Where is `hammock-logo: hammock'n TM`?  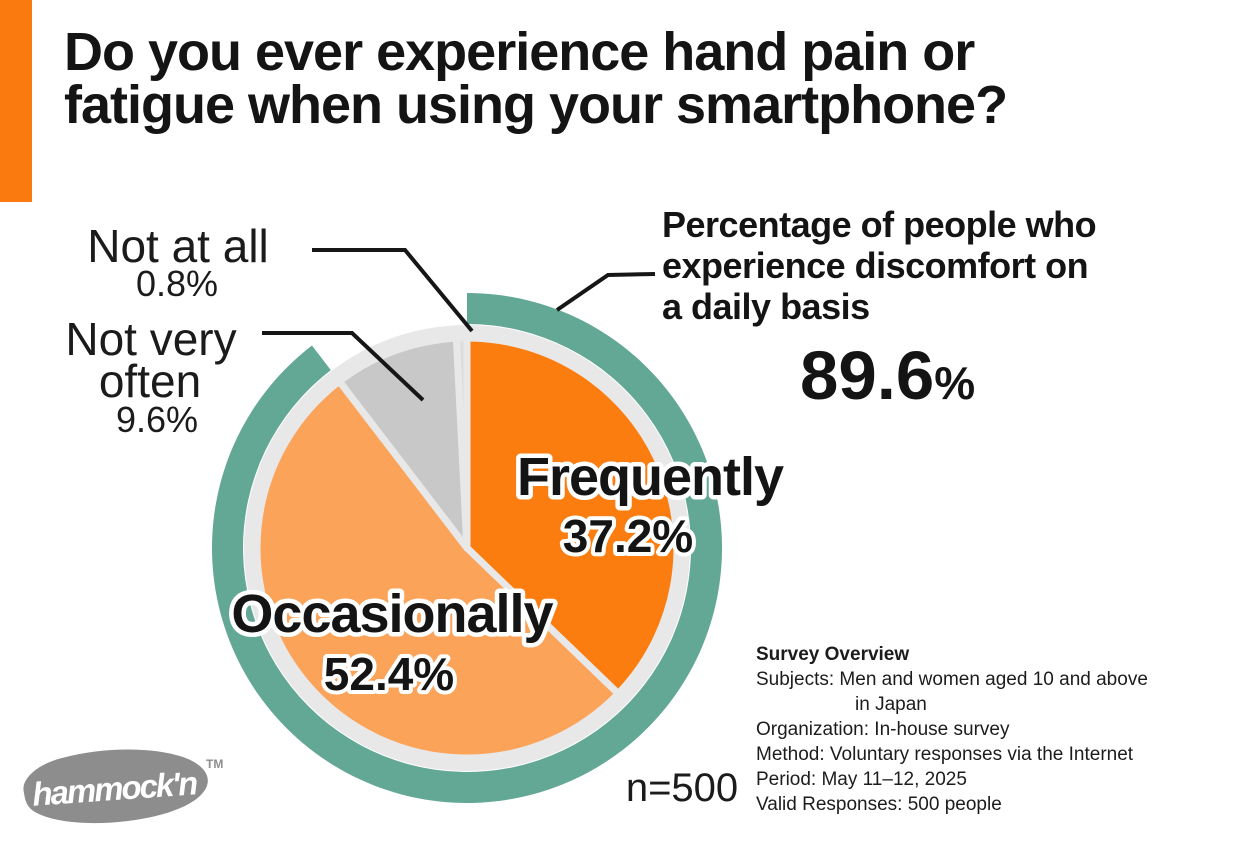 hammock-logo: hammock'n TM is located at coordinates (123, 786).